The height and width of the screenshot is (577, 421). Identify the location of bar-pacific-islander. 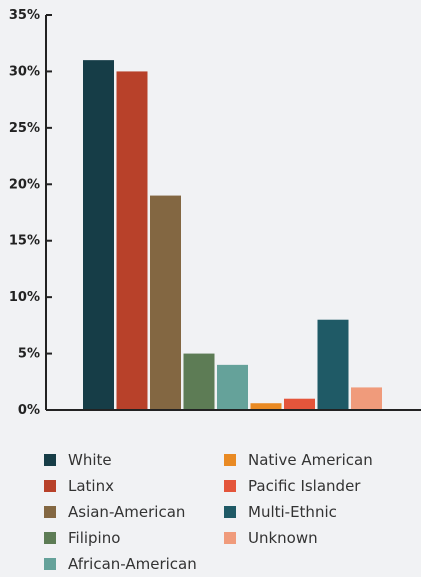
(299, 404).